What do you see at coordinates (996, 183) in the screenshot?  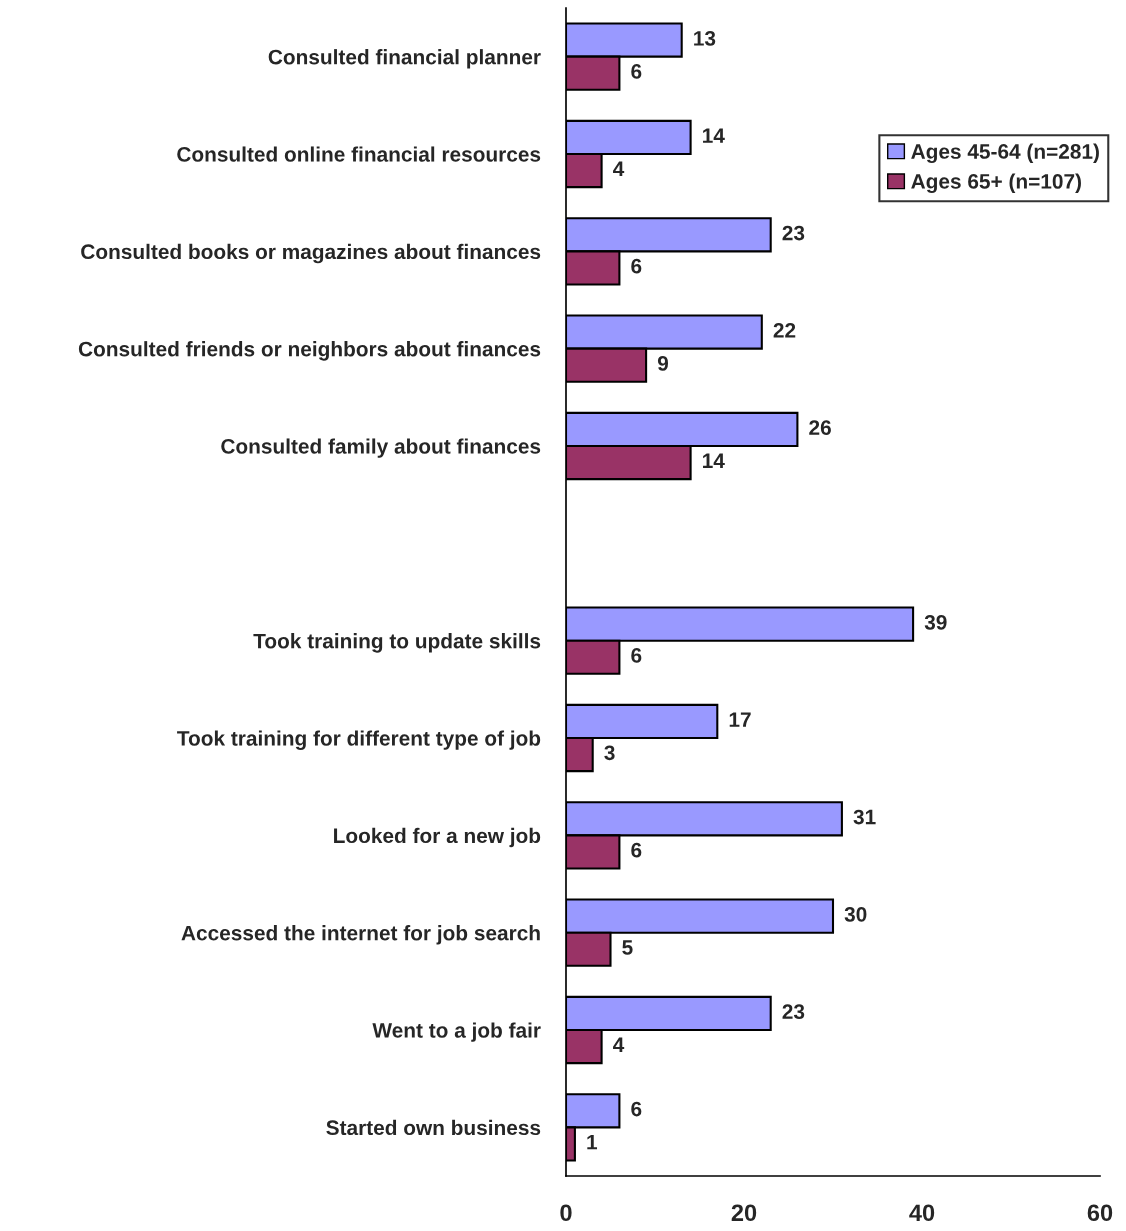 I see `legend-label: Ages 65+ (n=107)` at bounding box center [996, 183].